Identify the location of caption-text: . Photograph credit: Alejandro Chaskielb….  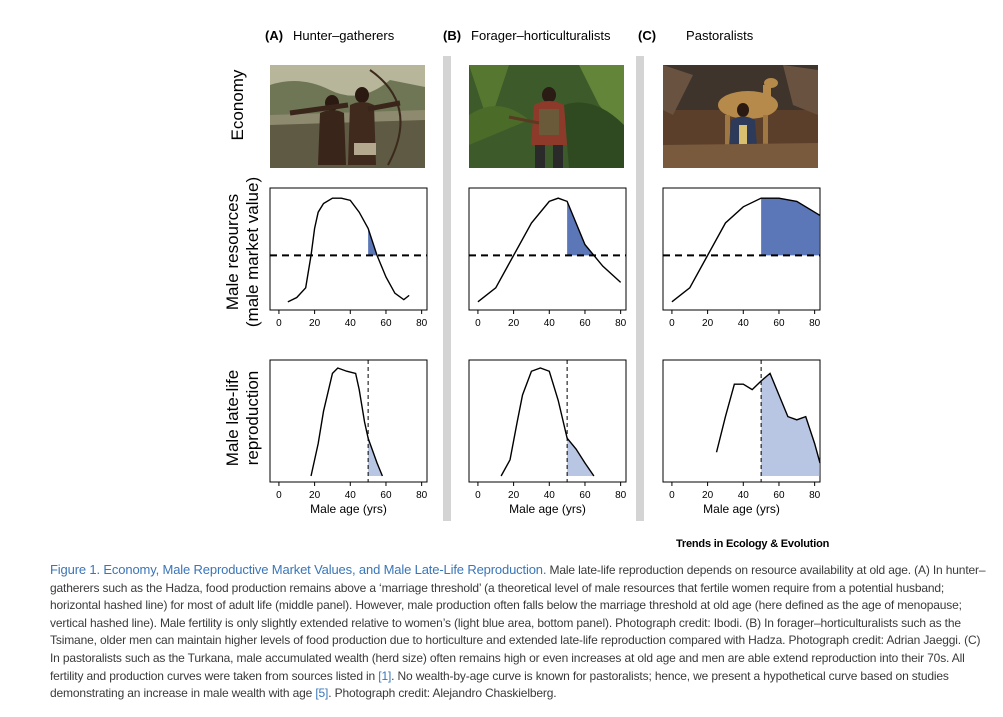
(442, 693).